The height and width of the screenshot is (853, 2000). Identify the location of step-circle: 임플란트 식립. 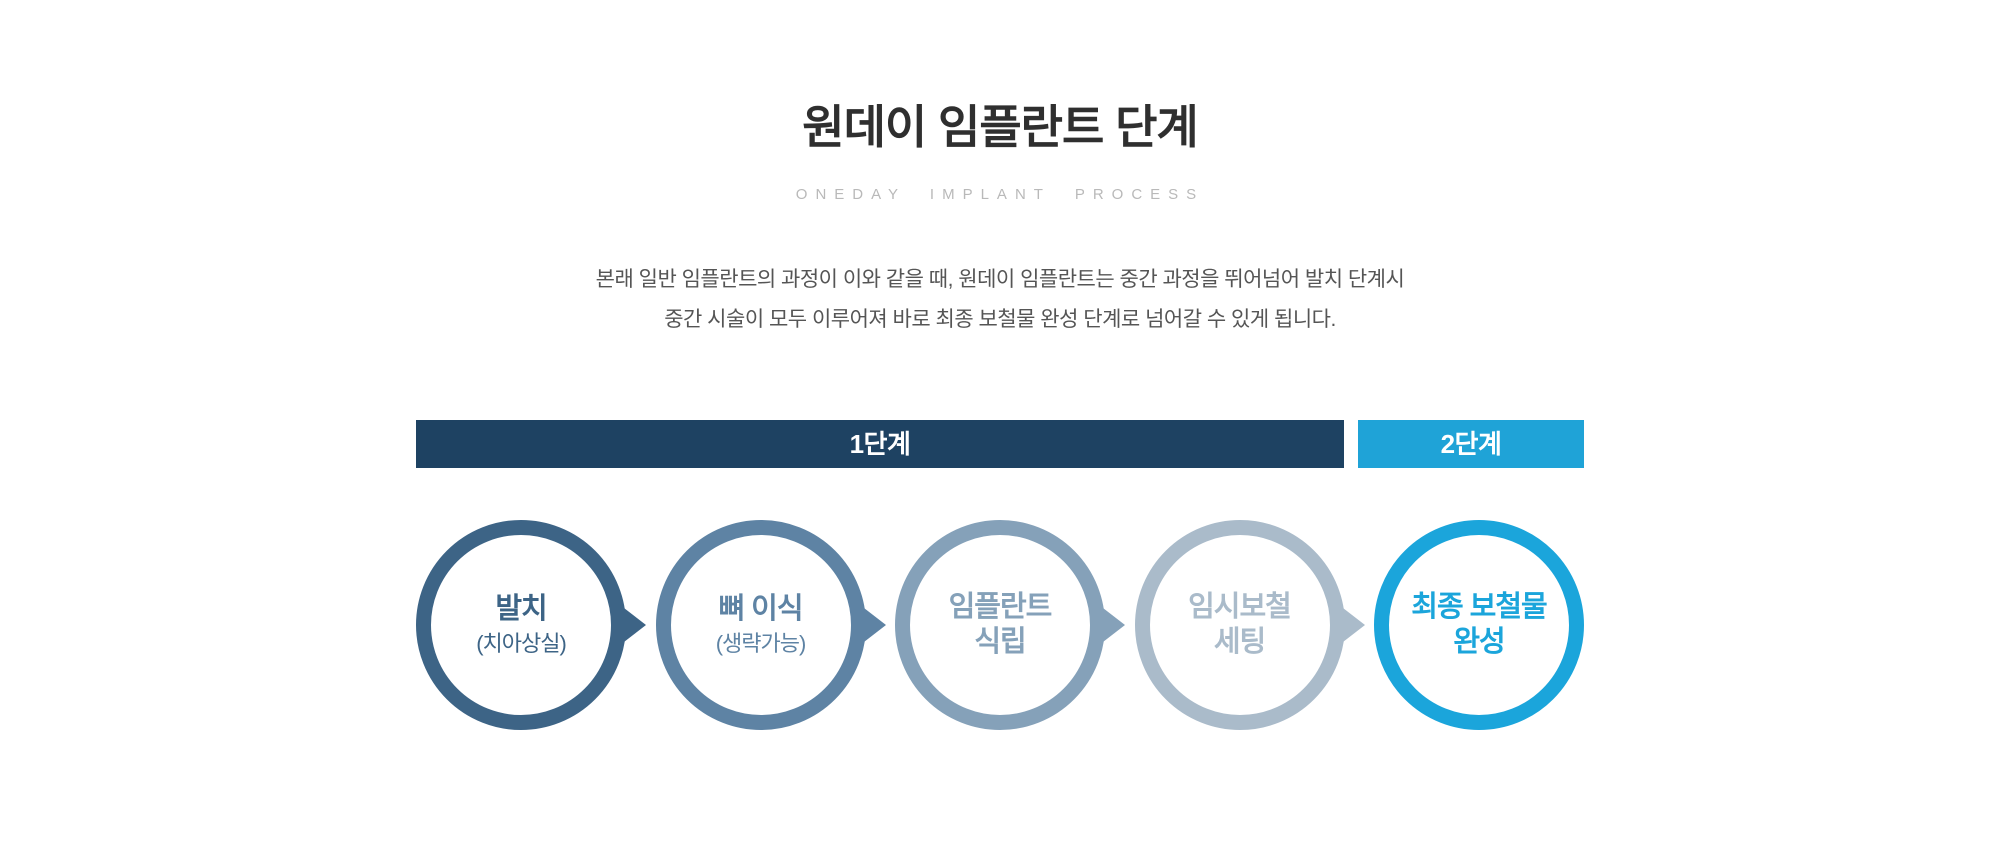
(1000, 625).